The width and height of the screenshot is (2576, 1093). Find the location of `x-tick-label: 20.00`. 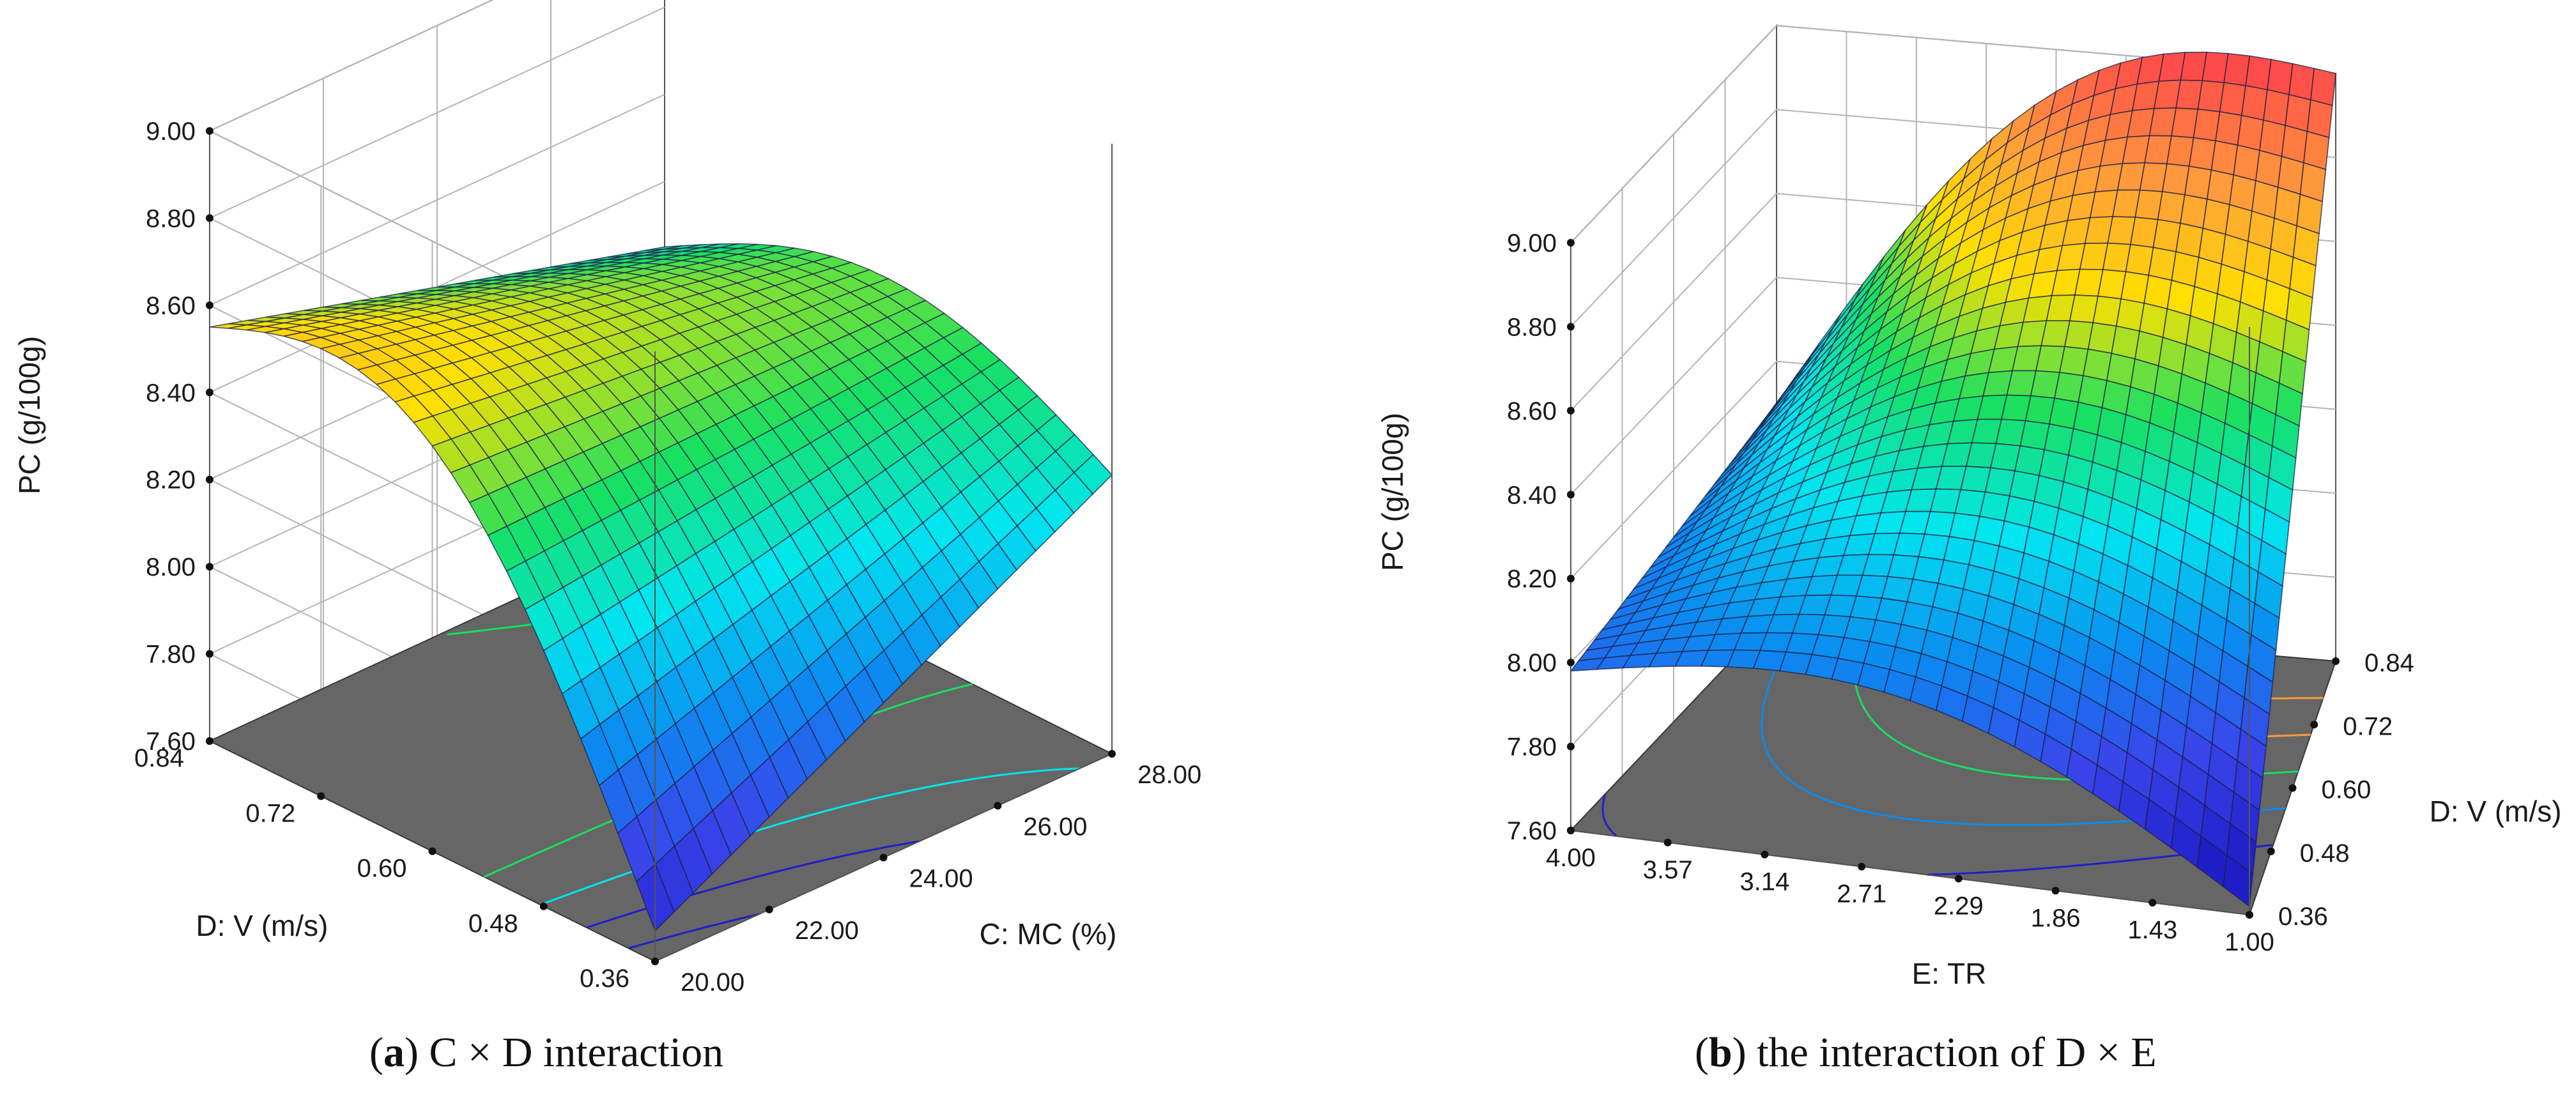

x-tick-label: 20.00 is located at coordinates (712, 982).